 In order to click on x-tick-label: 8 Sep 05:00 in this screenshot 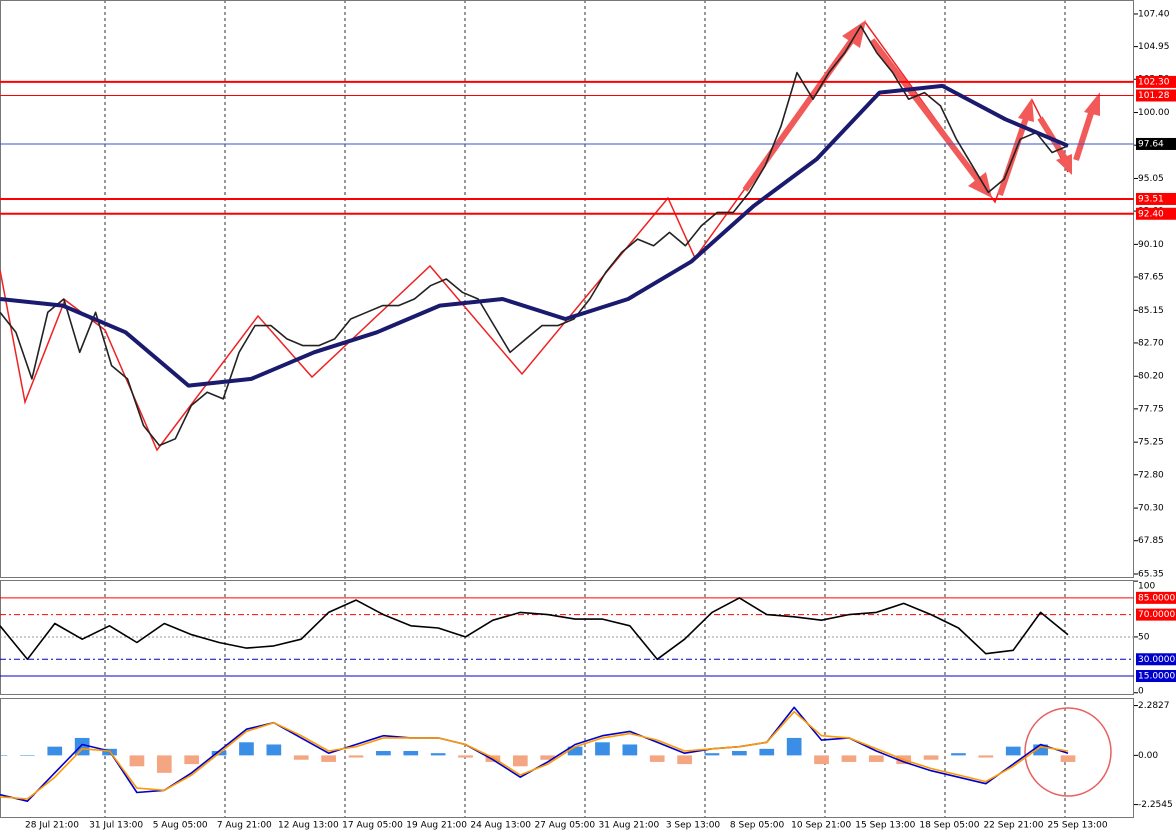, I will do `click(757, 826)`.